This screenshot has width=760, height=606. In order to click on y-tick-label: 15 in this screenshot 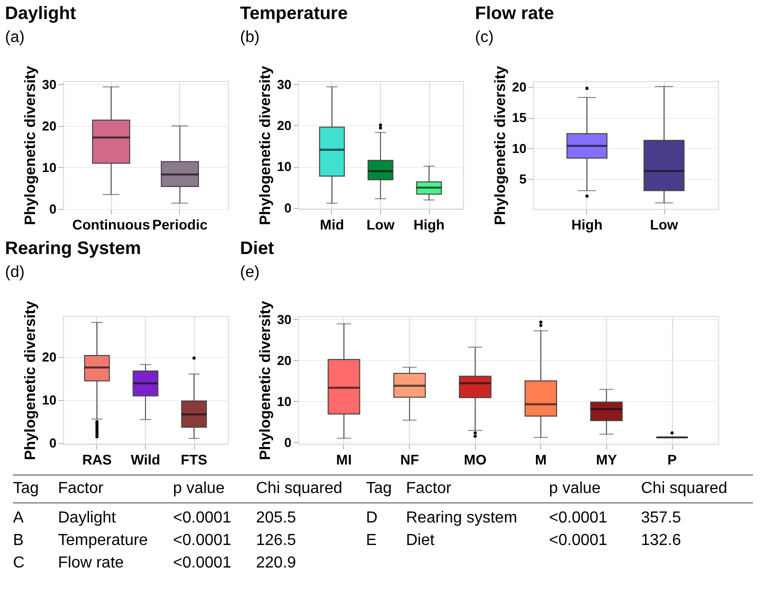, I will do `click(519, 118)`.